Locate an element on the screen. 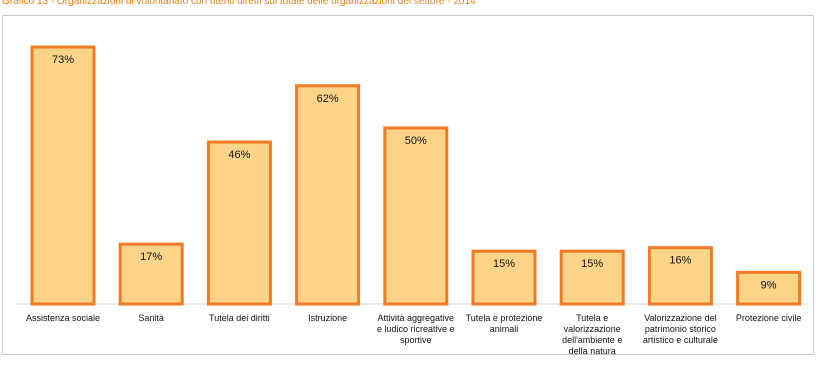 The height and width of the screenshot is (367, 821). category-label: Tutela dei diritti is located at coordinates (239, 318).